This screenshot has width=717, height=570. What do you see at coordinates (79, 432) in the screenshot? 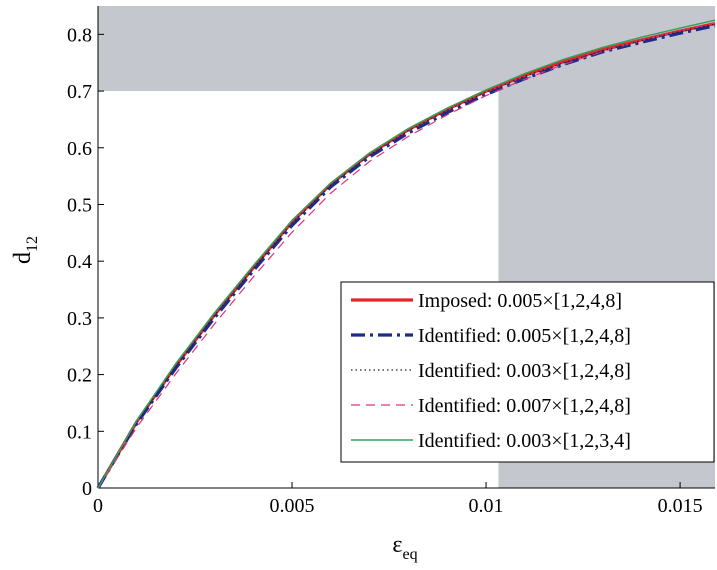
I see `y-tick-label-1: 0.1` at bounding box center [79, 432].